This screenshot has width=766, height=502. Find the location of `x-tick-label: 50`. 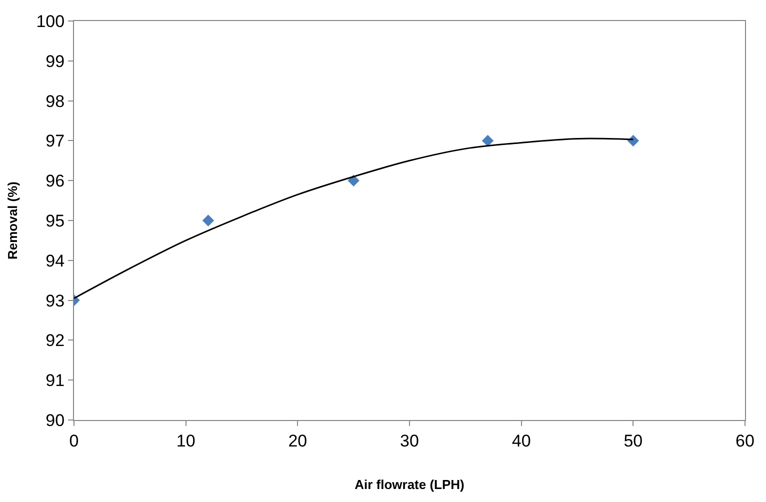

x-tick-label: 50 is located at coordinates (633, 440).